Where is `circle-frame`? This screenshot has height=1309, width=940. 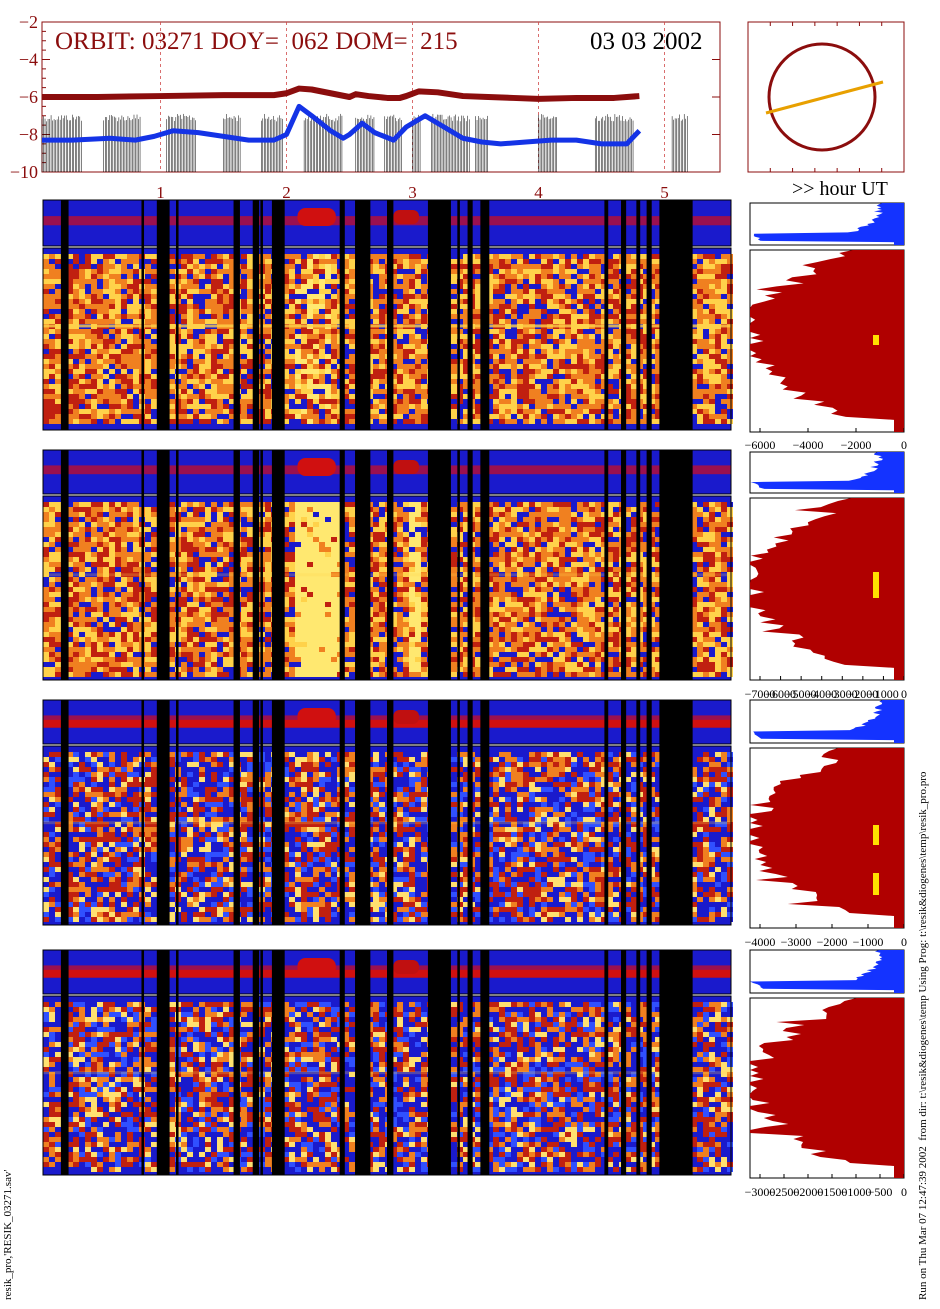 circle-frame is located at coordinates (826, 97).